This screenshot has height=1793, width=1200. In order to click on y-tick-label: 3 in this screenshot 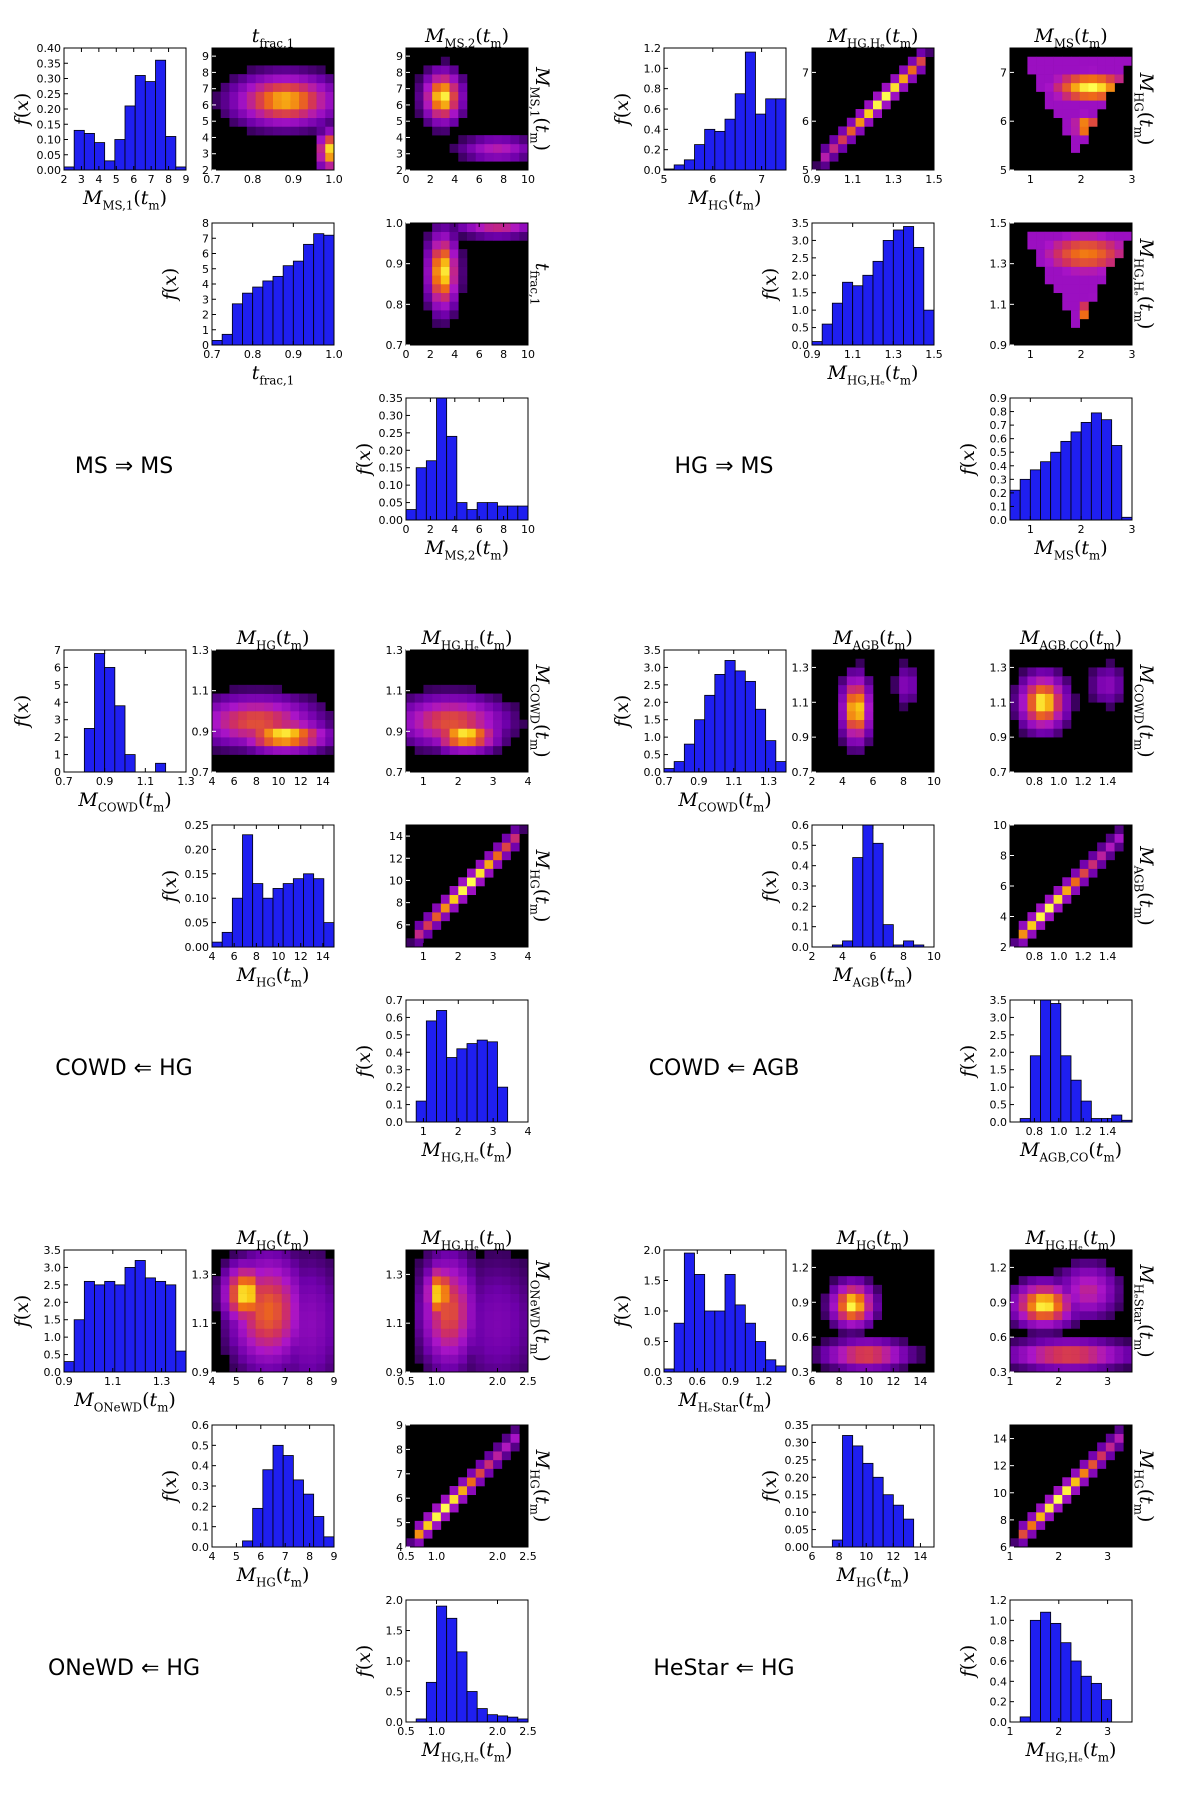, I will do `click(205, 154)`.